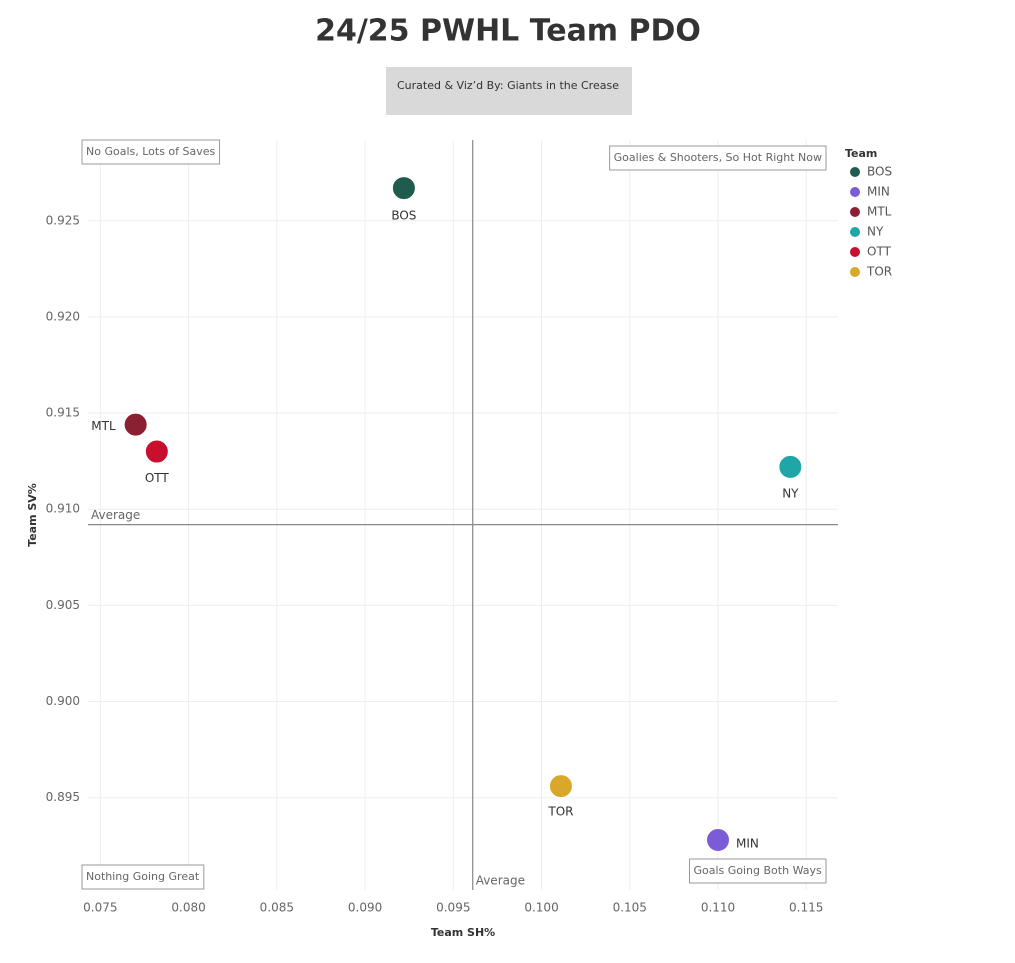 This screenshot has width=1015, height=963. I want to click on x-tick-label: 0.105, so click(630, 908).